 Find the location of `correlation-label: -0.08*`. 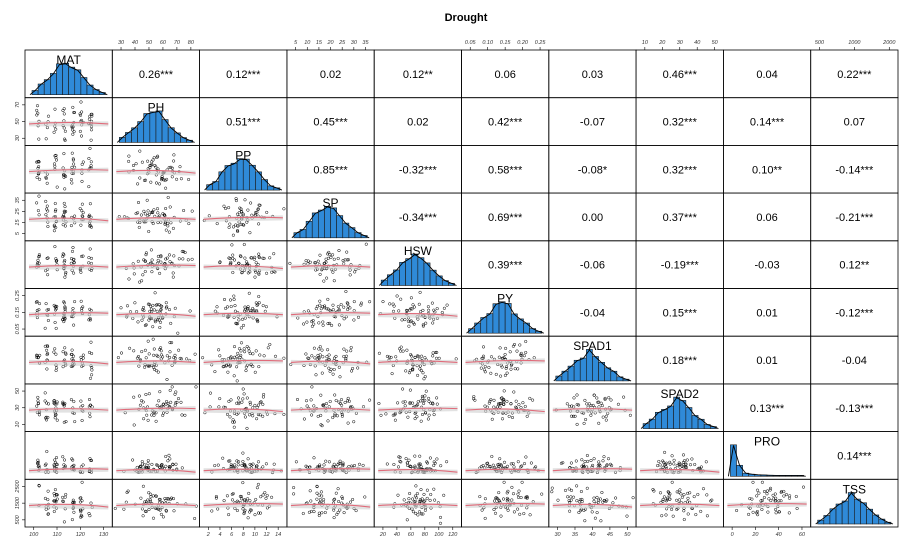

correlation-label: -0.08* is located at coordinates (593, 170).